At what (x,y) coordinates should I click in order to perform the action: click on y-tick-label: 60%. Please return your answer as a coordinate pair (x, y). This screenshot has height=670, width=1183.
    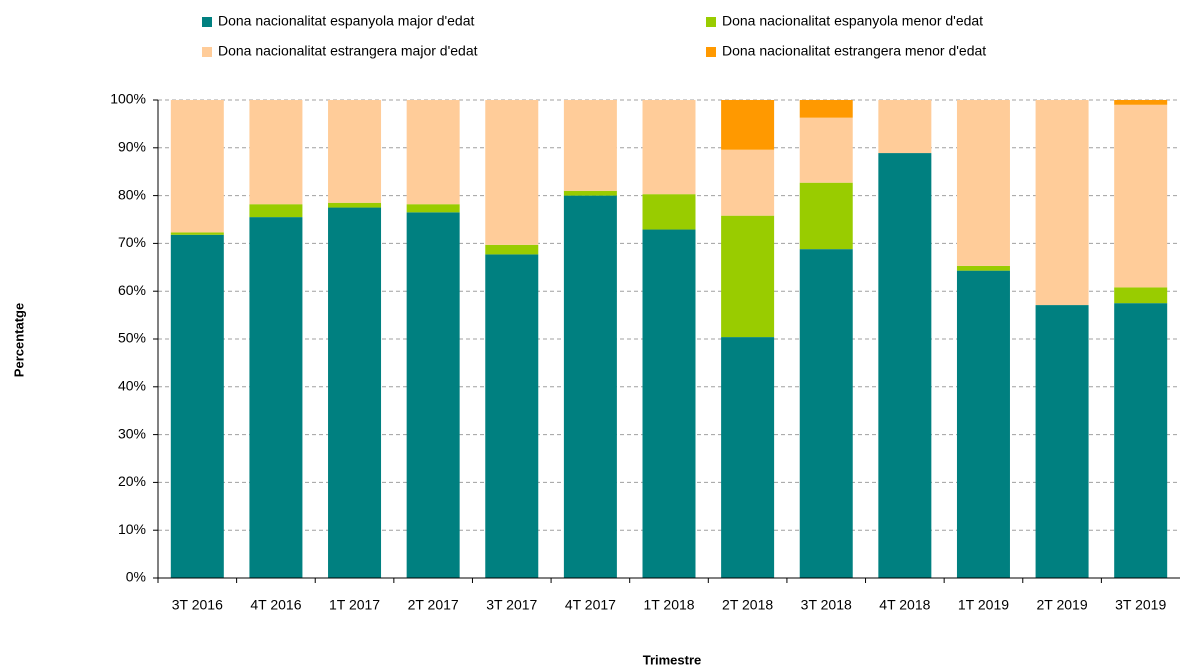
    Looking at the image, I should click on (132, 290).